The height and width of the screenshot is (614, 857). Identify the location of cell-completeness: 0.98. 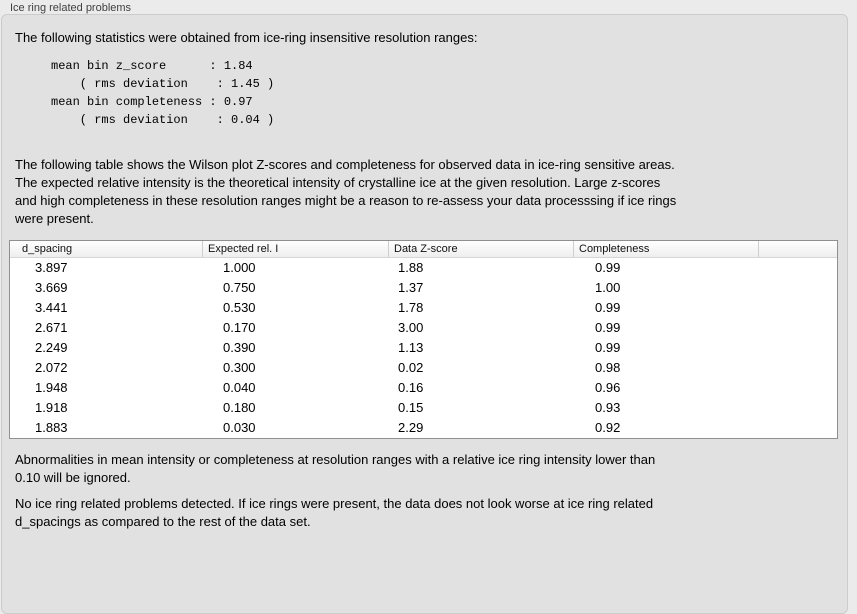
(608, 367).